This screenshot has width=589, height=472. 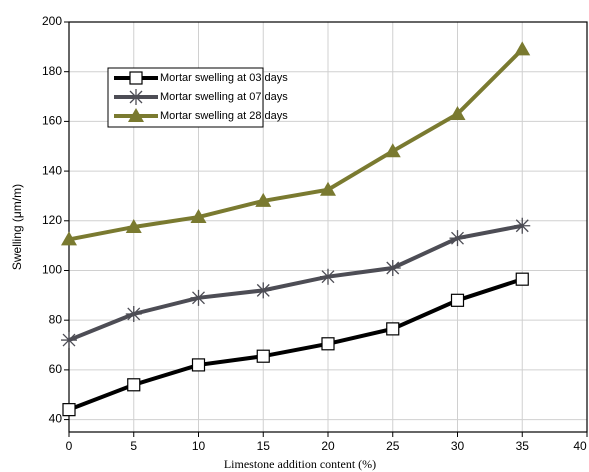 What do you see at coordinates (17, 227) in the screenshot?
I see `y-axis-label: Swelling (μm/m)` at bounding box center [17, 227].